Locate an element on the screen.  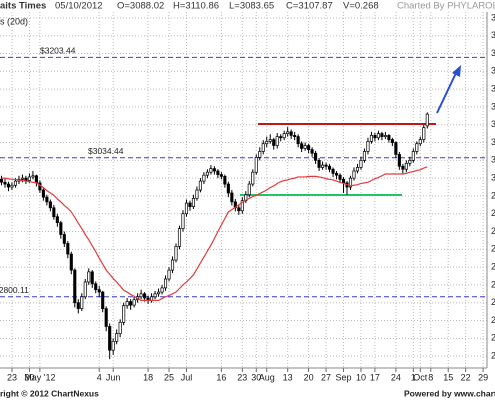
trend-arrow-head is located at coordinates (456, 71).